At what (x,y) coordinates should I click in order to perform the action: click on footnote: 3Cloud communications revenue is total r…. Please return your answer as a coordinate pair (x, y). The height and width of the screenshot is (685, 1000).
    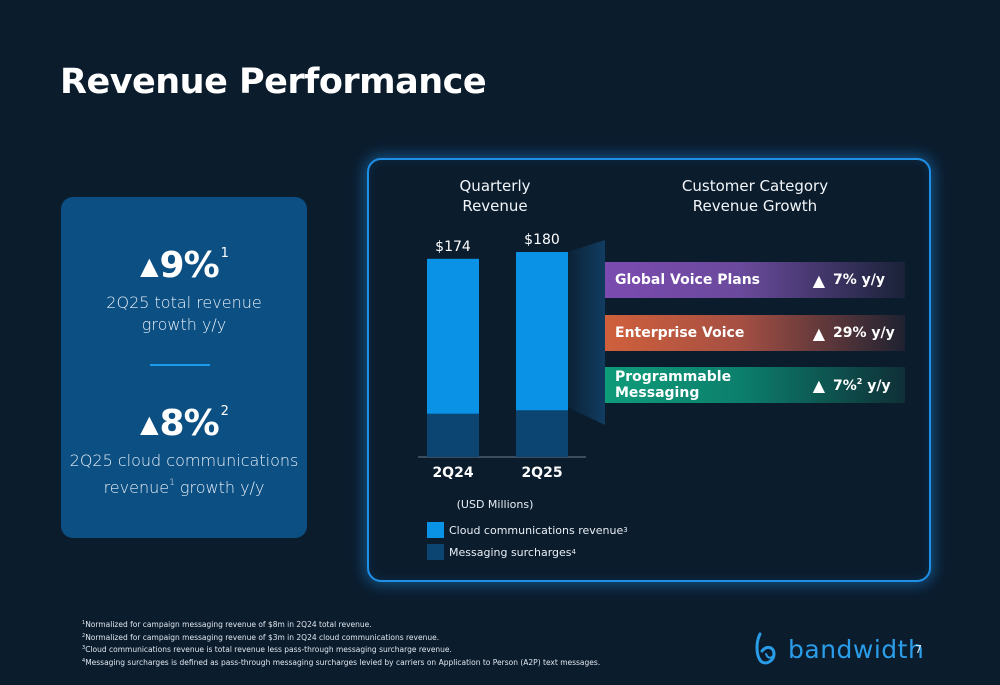
    Looking at the image, I should click on (267, 649).